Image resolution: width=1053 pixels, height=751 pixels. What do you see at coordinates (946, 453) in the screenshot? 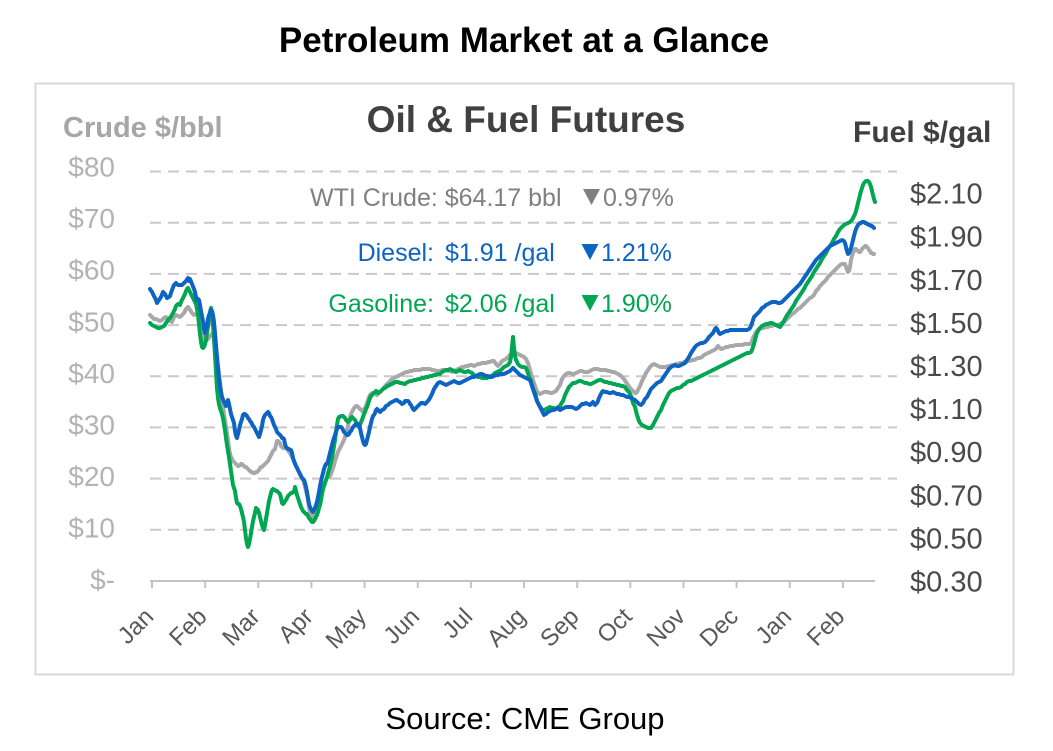
I see `svg-text: $0.90` at bounding box center [946, 453].